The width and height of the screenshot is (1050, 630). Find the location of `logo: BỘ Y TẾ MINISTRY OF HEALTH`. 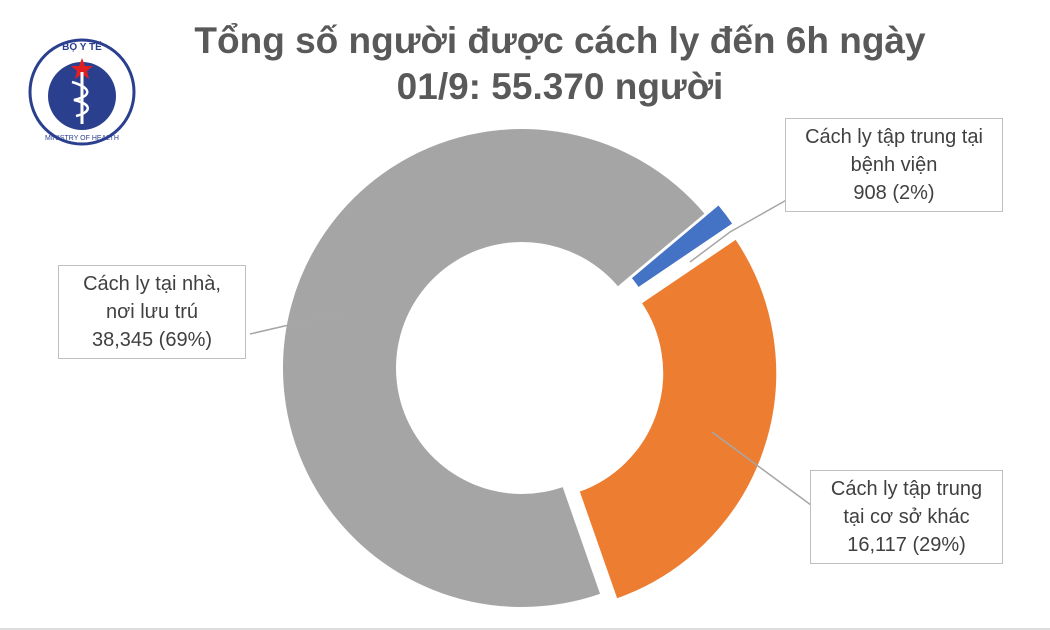

logo: BỘ Y TẾ MINISTRY OF HEALTH is located at coordinates (82, 92).